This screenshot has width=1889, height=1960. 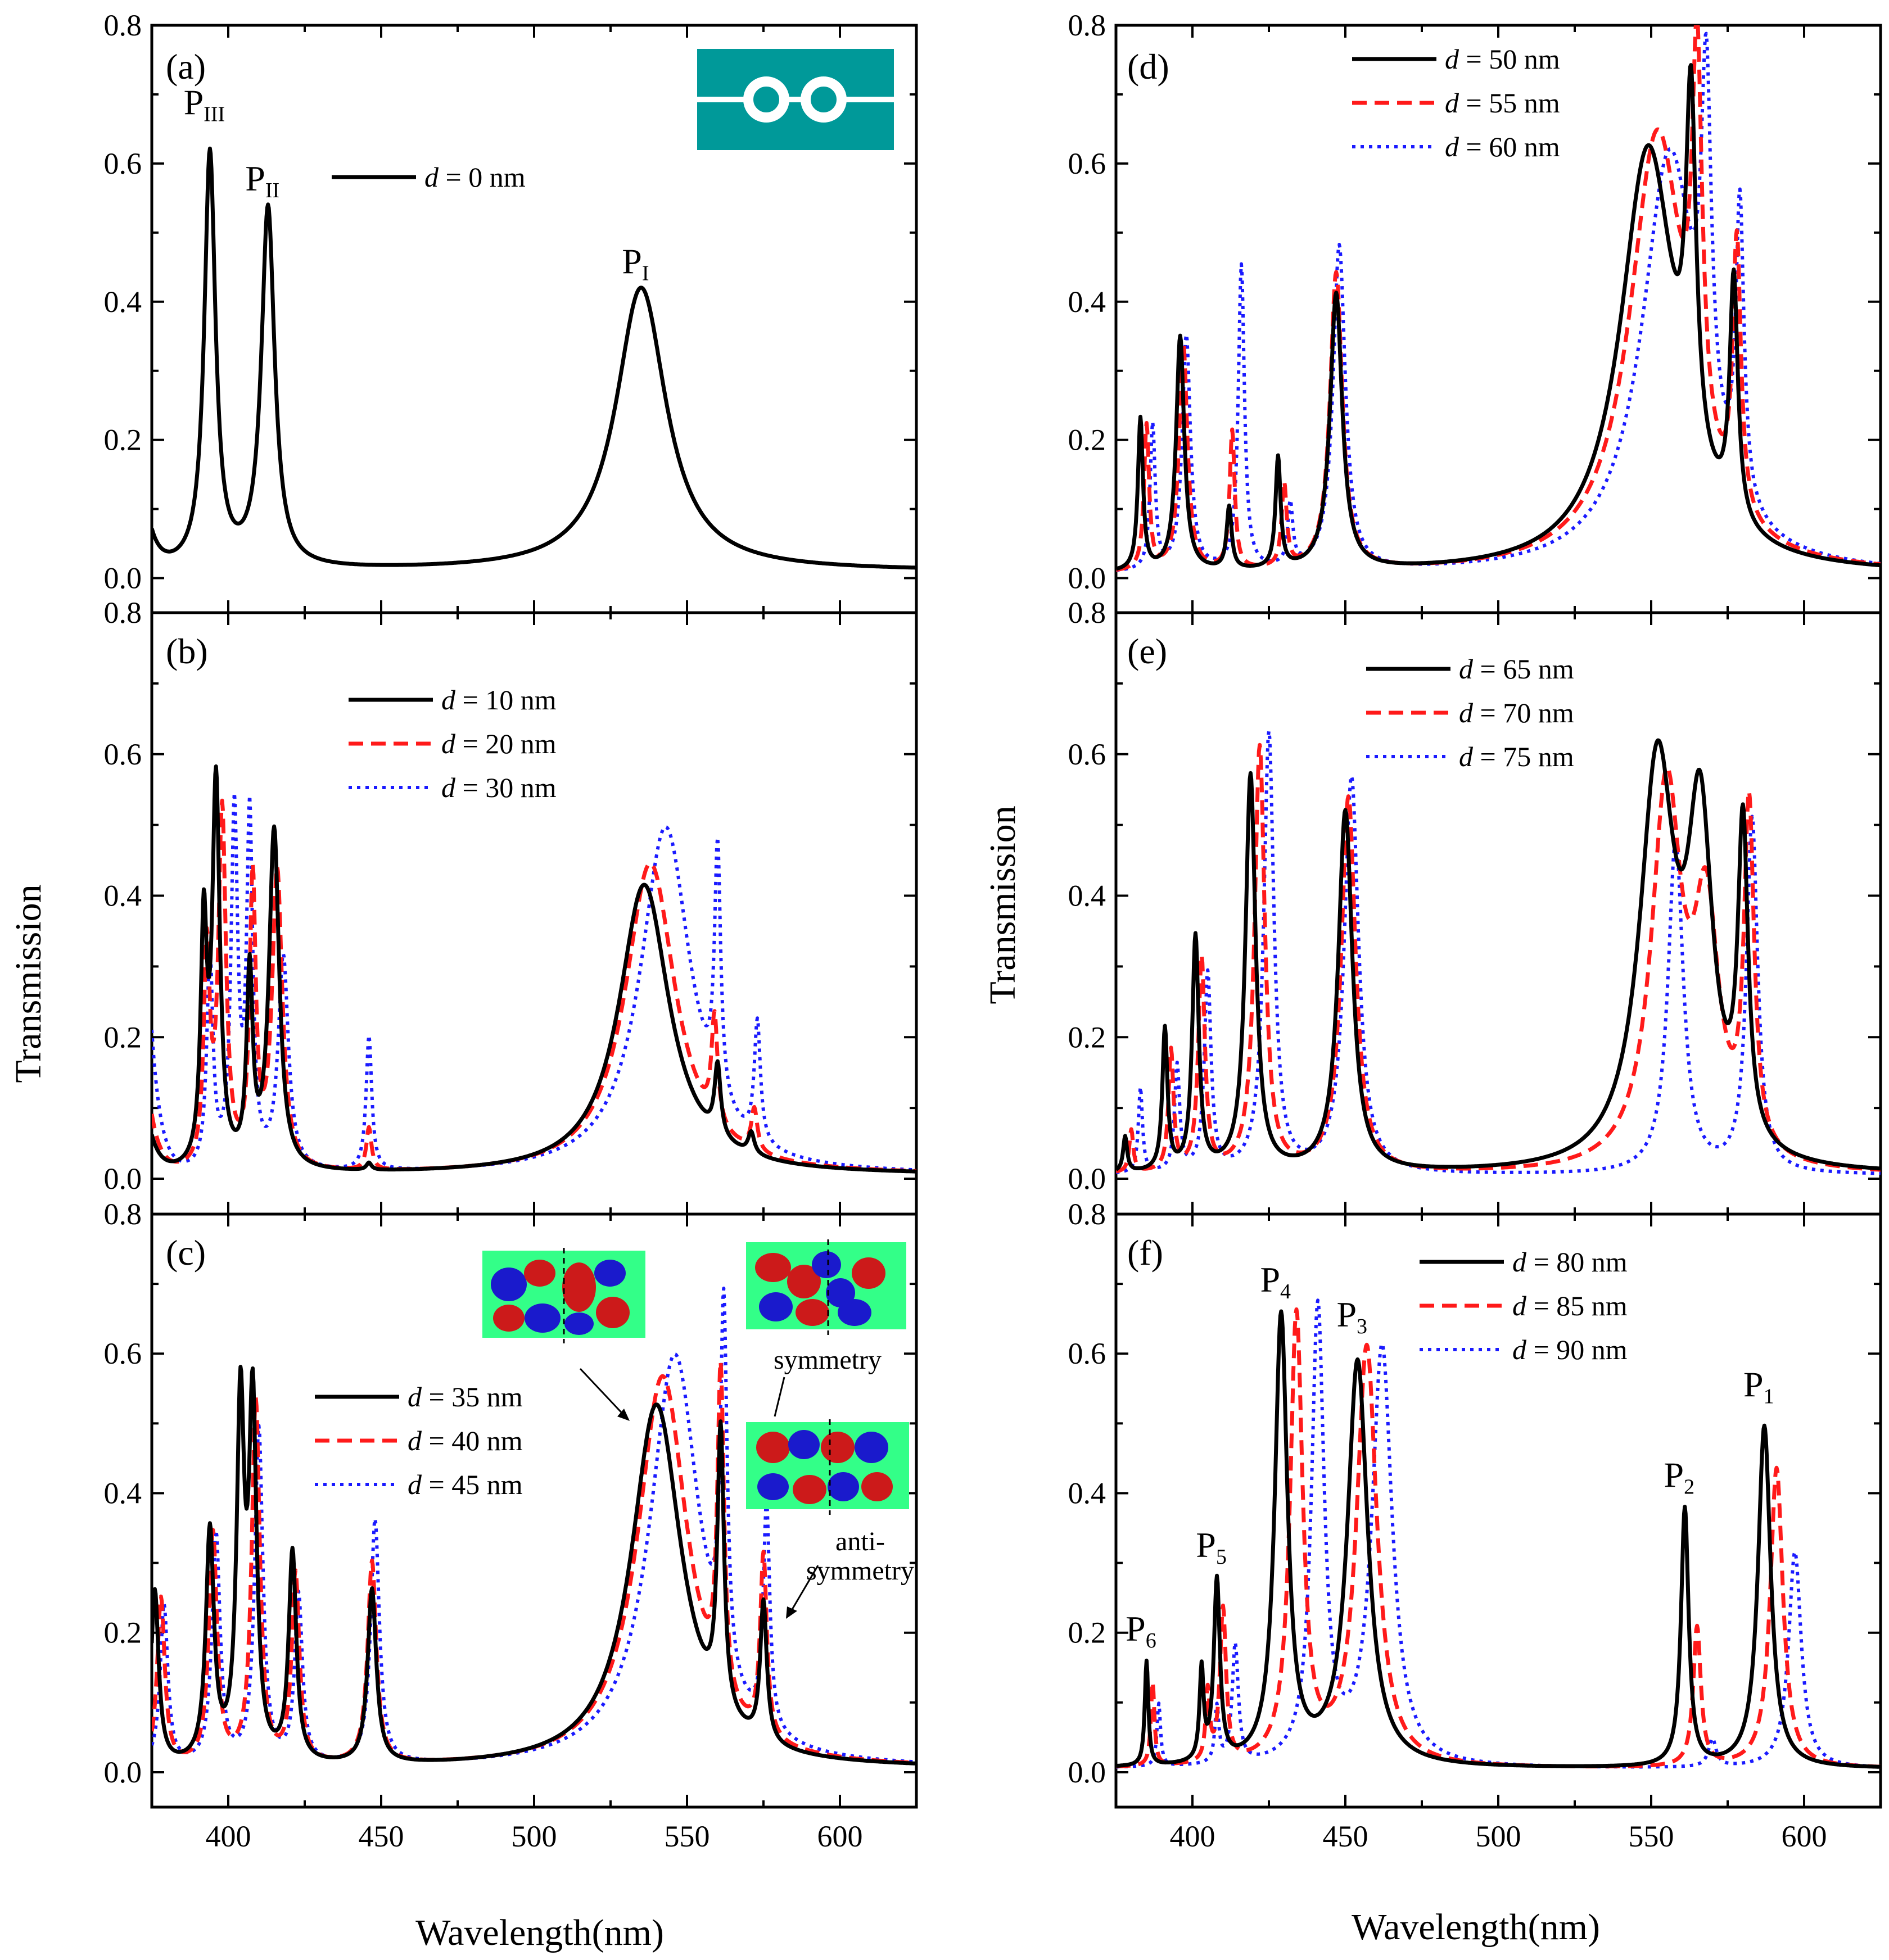 I want to click on peak-label-a: PI, so click(x=635, y=263).